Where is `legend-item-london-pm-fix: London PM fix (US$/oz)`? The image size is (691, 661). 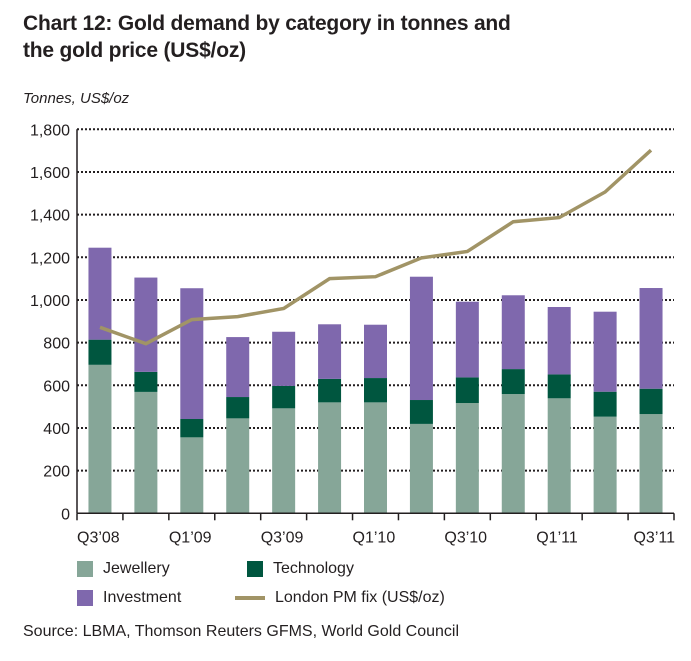 legend-item-london-pm-fix: London PM fix (US$/oz) is located at coordinates (340, 598).